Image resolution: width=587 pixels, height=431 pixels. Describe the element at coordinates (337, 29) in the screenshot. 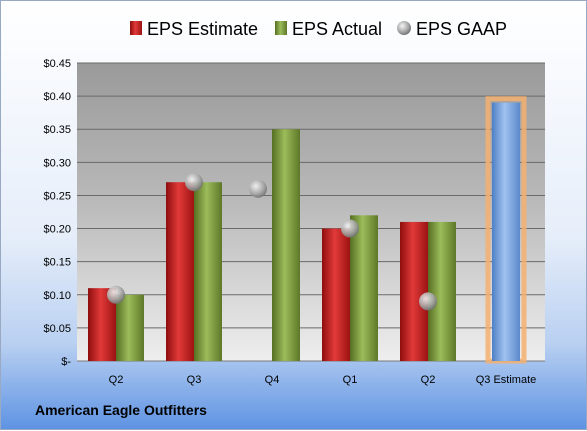

I see `legend-label-actual: EPS Actual` at that location.